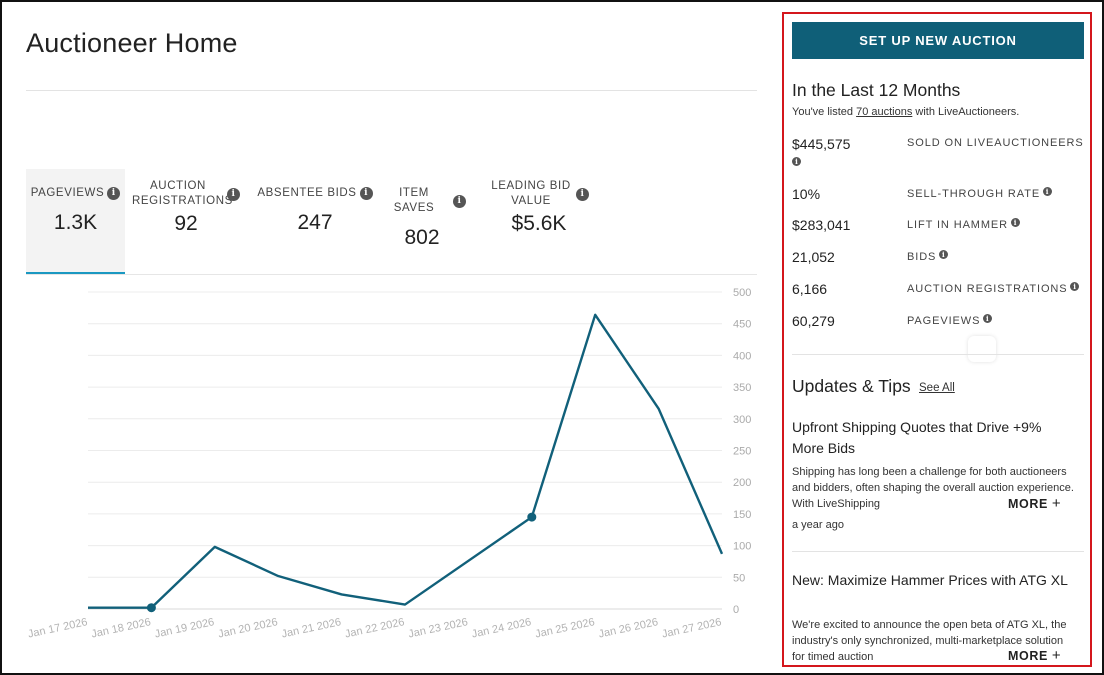 The height and width of the screenshot is (675, 1104). Describe the element at coordinates (821, 144) in the screenshot. I see `stat-value: $445,575` at that location.